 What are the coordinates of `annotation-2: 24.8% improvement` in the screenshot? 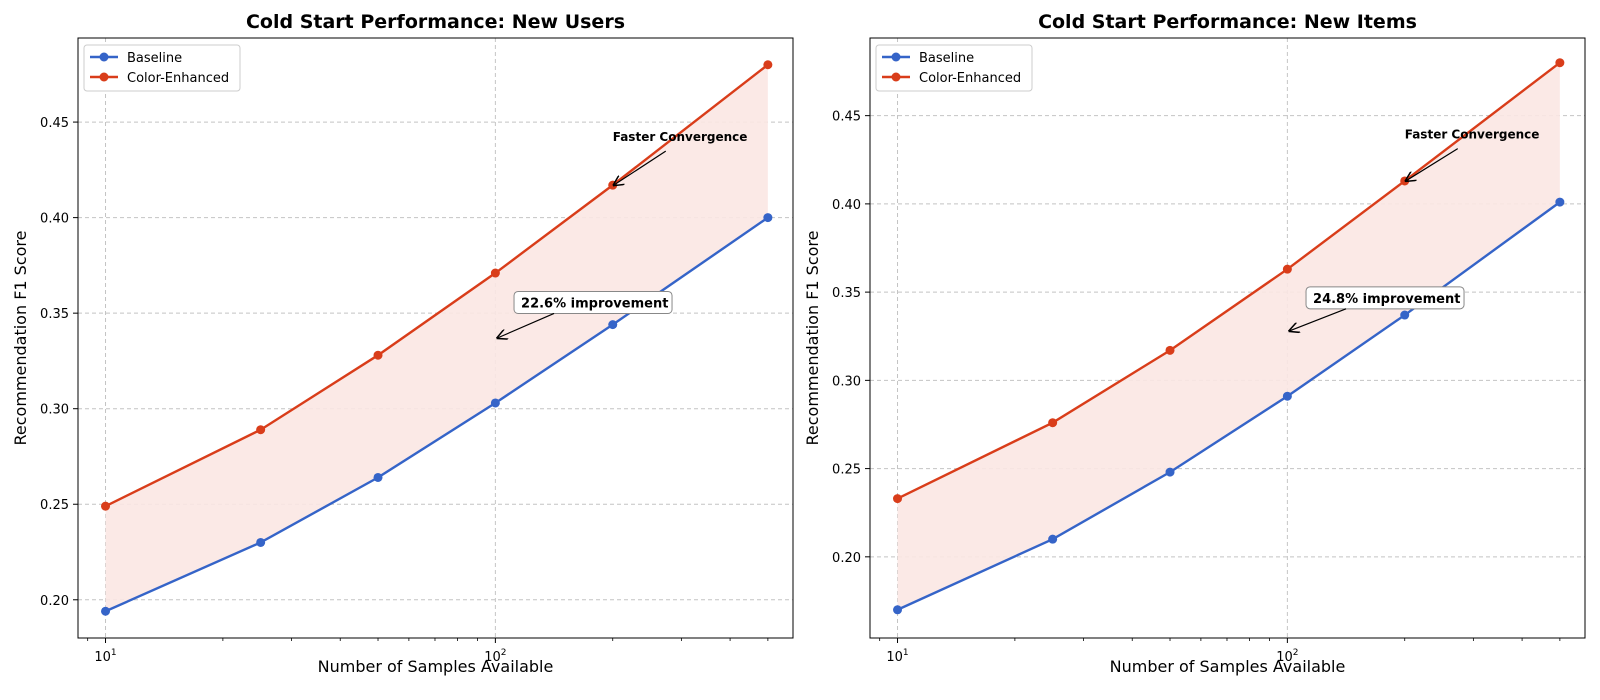 It's located at (1377, 308).